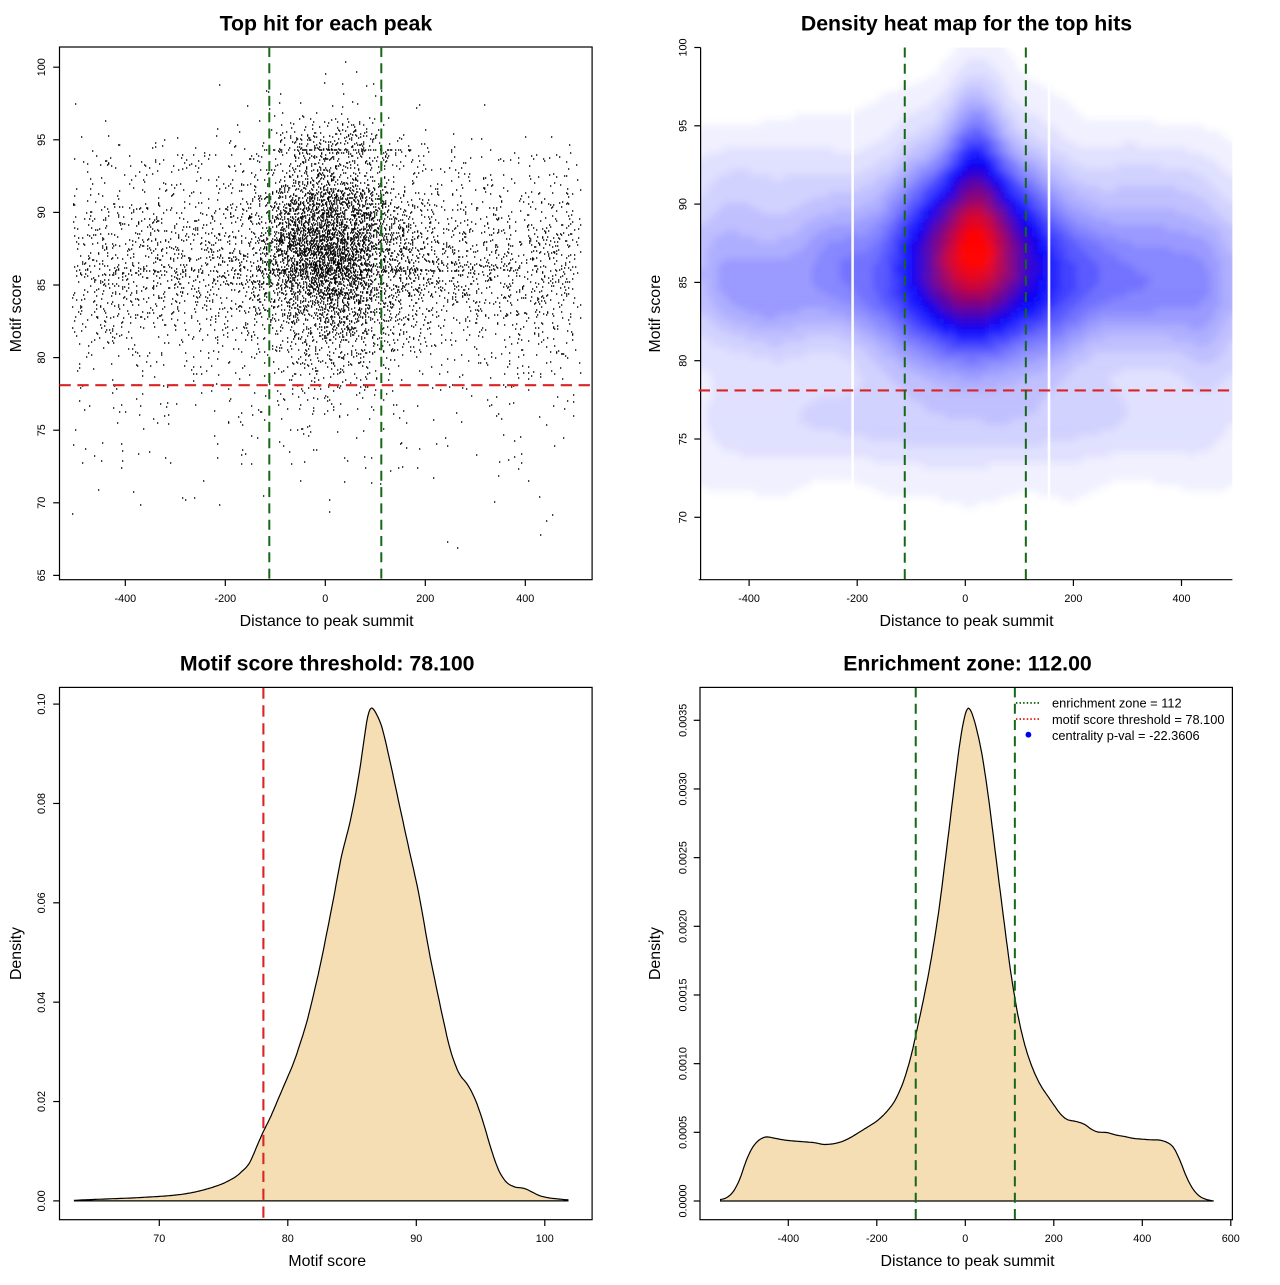  I want to click on svg-text: 0.0005, so click(684, 1132).